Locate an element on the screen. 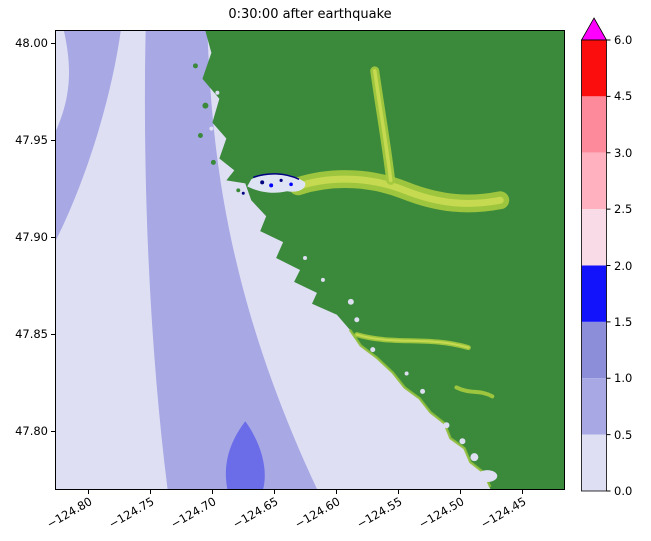 This screenshot has width=651, height=541. bay-water is located at coordinates (276, 183).